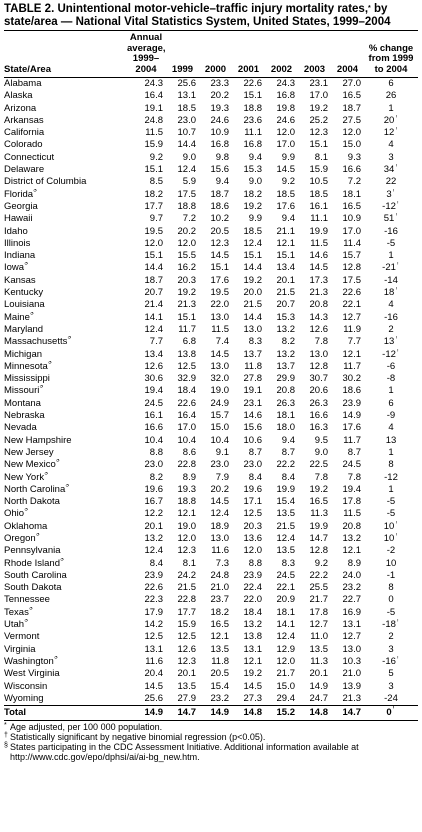 The width and height of the screenshot is (422, 832). Describe the element at coordinates (220, 366) in the screenshot. I see `rate-cell-y2000: 13.0` at that location.